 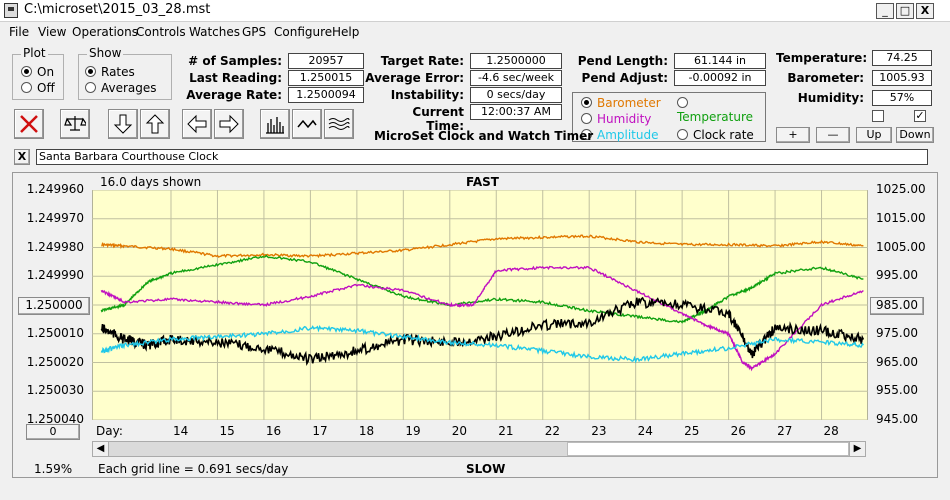 I want to click on temperature-value: 74.25, so click(x=902, y=58).